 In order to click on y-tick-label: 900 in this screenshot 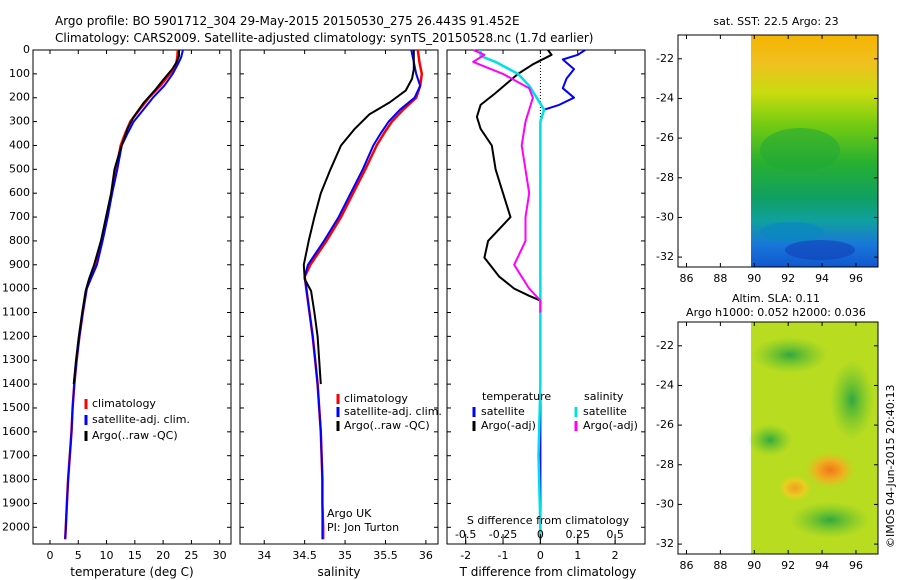, I will do `click(19, 264)`.